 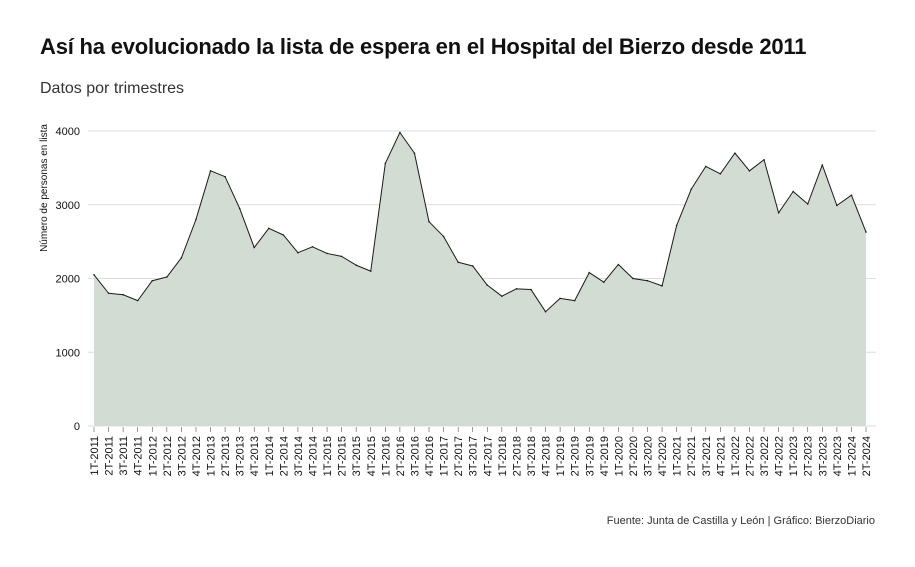 What do you see at coordinates (532, 456) in the screenshot?
I see `x-tick-label: 3T-2018` at bounding box center [532, 456].